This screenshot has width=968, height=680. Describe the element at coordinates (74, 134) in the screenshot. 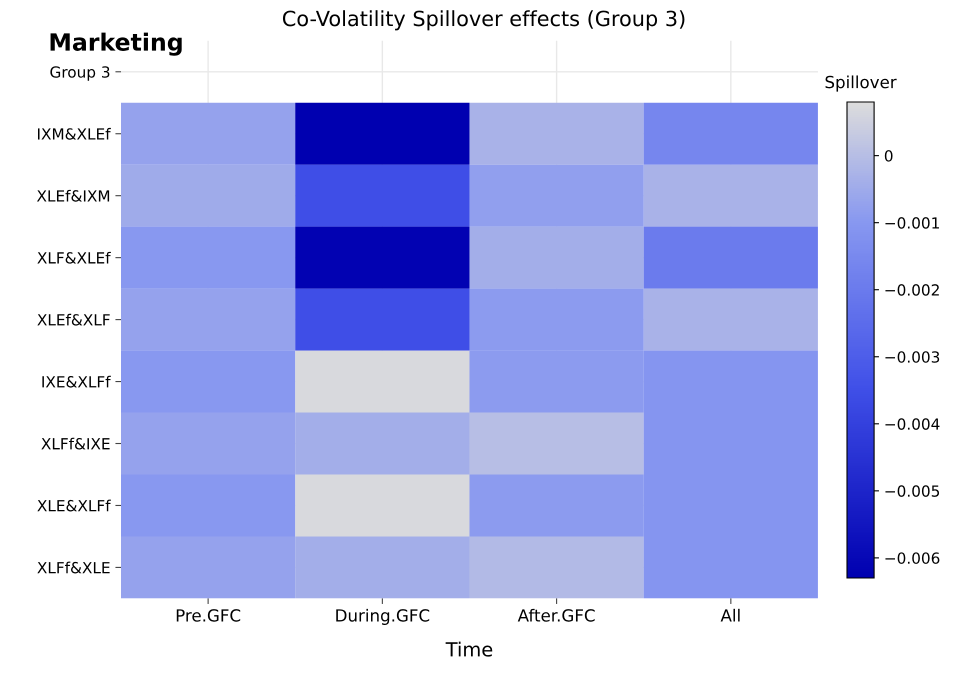

I see `y-tick-label: IXM&XLEf` at that location.